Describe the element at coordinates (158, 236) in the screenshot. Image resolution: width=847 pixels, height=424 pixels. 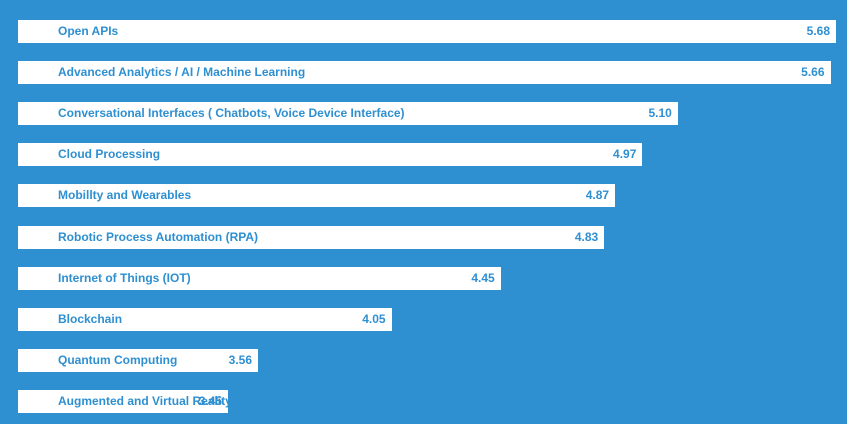
I see `category-label: Robotic Process Automation (RPA)` at that location.